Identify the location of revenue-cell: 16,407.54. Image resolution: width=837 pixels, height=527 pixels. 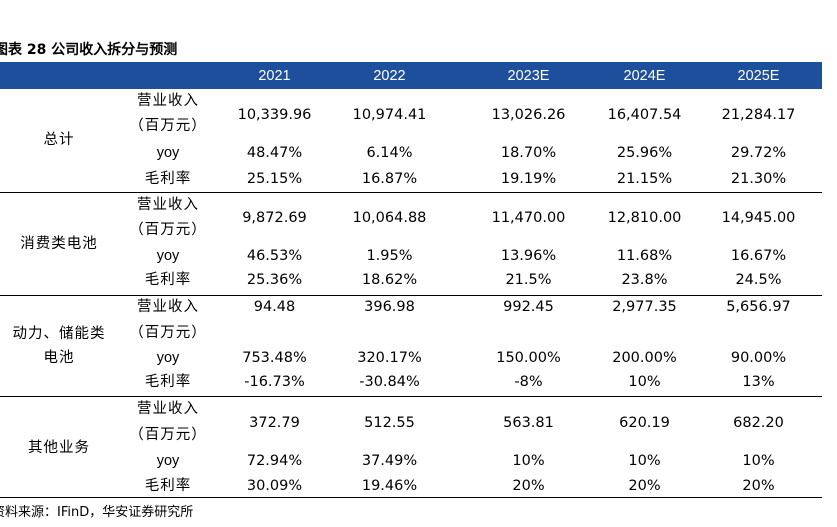
(644, 115).